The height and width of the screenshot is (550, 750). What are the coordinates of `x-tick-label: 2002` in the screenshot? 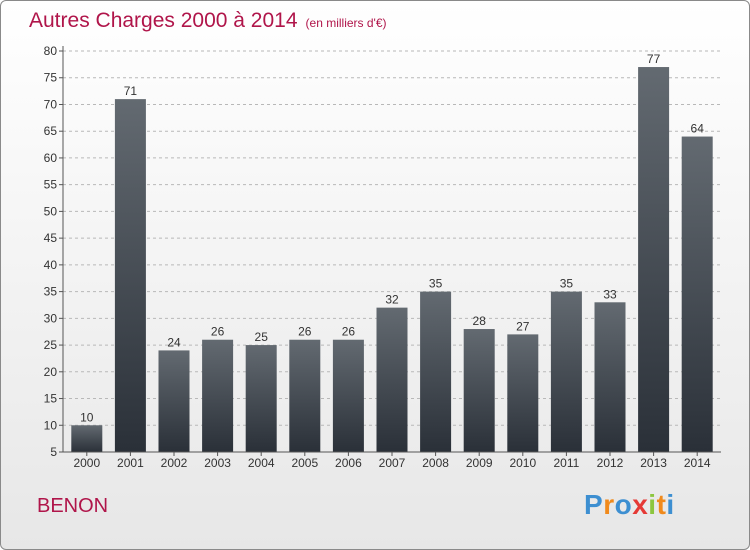 It's located at (174, 463).